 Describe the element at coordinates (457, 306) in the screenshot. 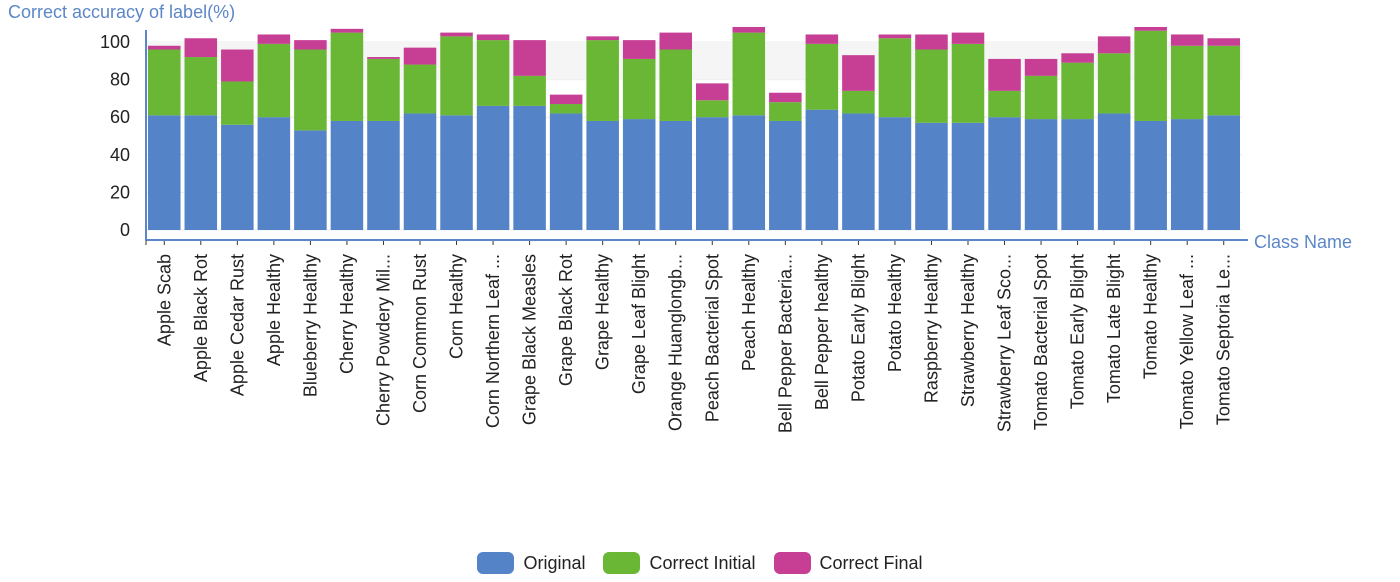

I see `x-tick-label: Corn Healthy` at that location.